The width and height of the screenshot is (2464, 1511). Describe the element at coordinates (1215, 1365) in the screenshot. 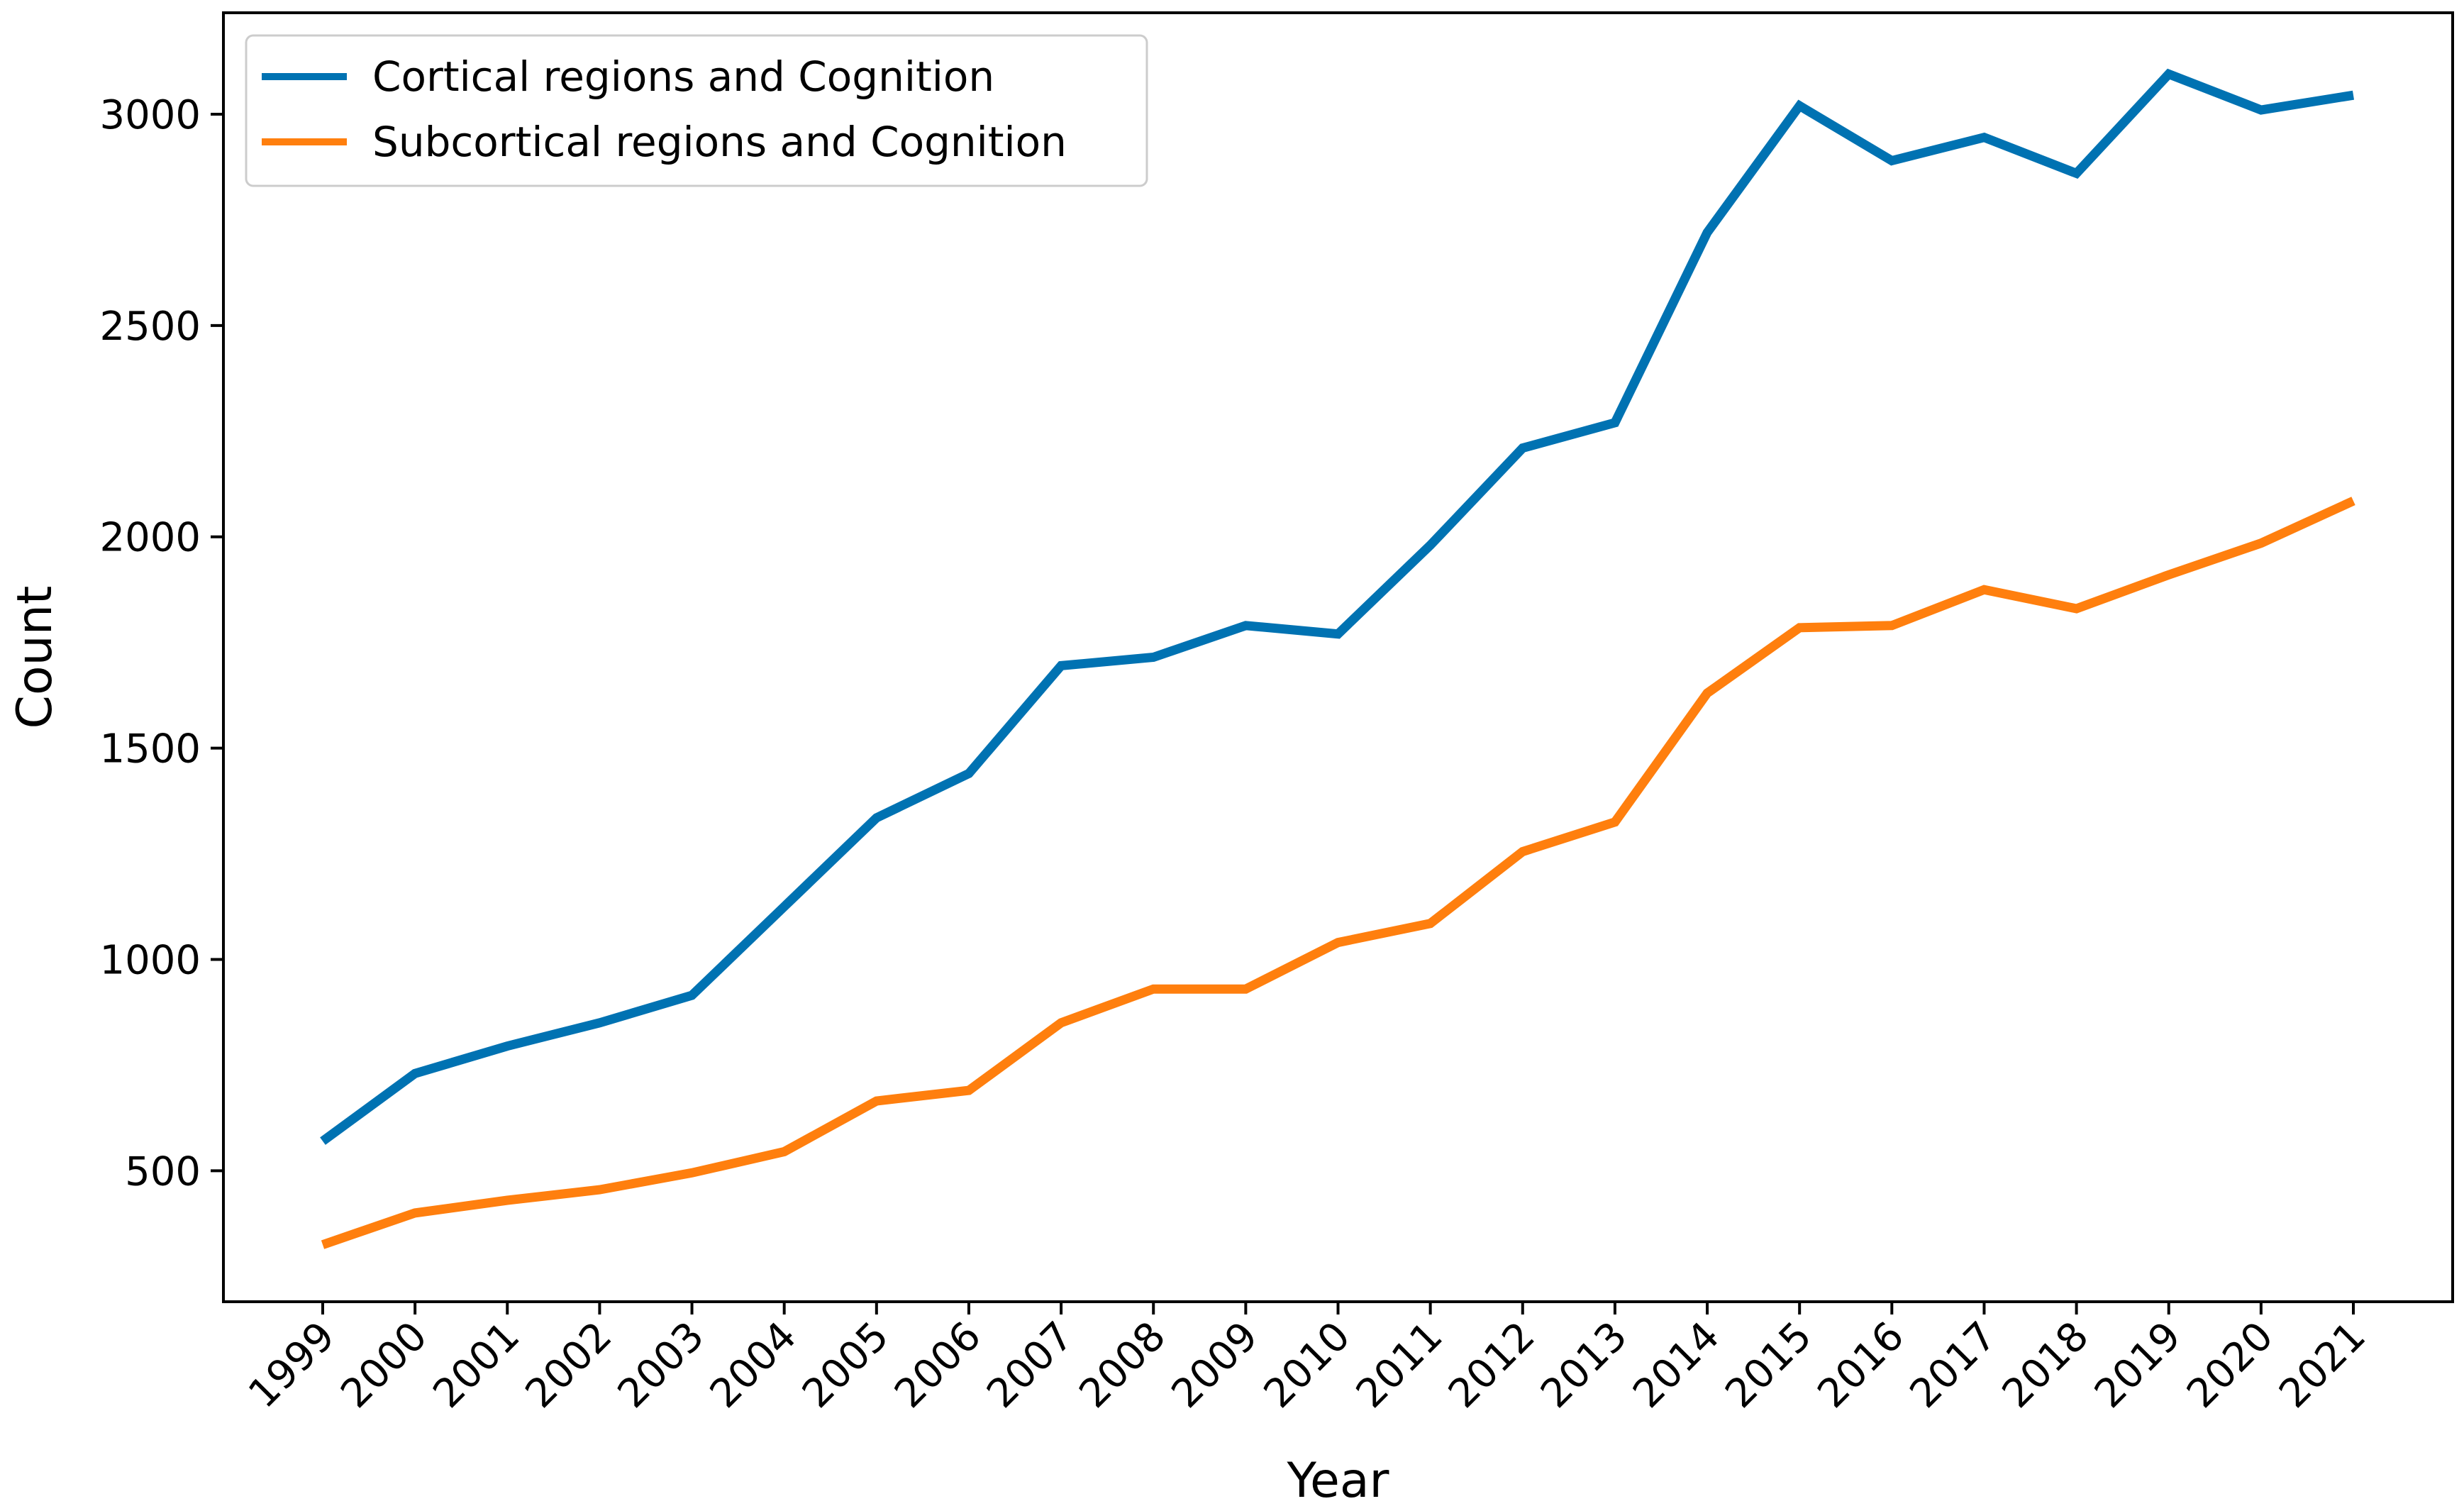

I see `x-tick-label: 2009` at that location.